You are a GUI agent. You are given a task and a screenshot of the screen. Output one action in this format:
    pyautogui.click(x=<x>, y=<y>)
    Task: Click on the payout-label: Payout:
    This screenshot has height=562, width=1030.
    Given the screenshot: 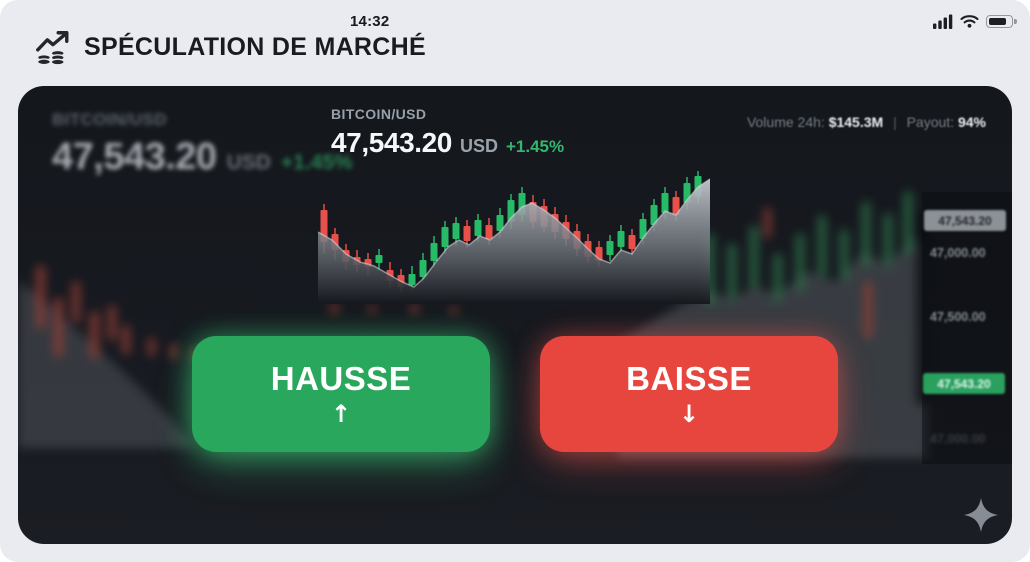 What is the action you would take?
    pyautogui.click(x=930, y=122)
    